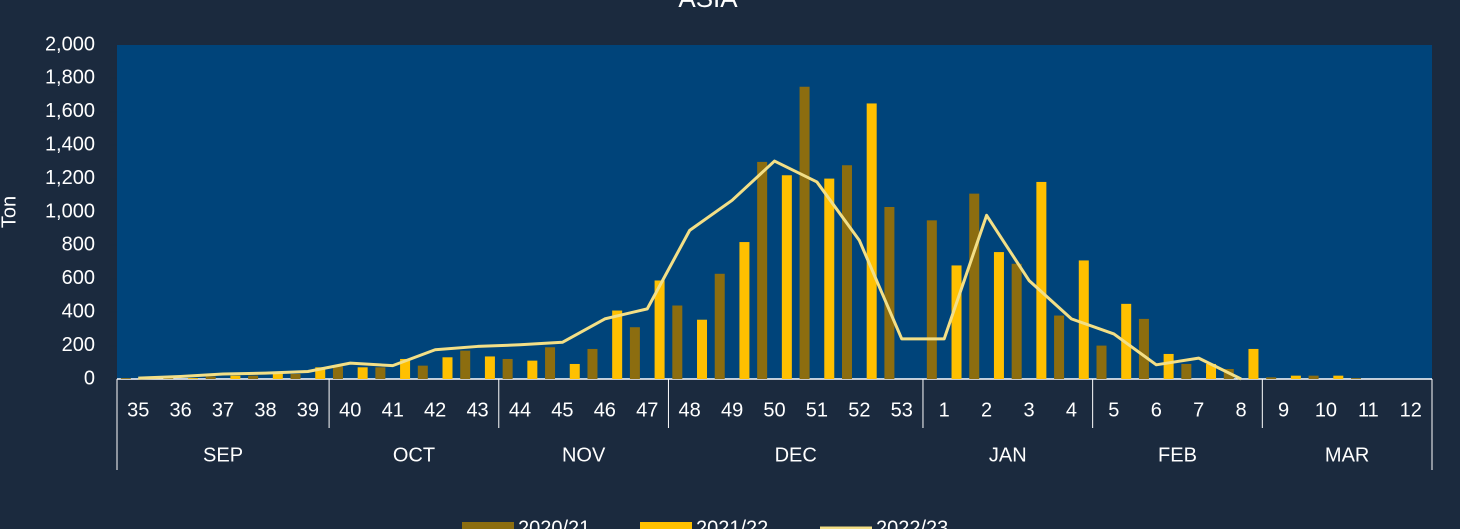  I want to click on chart-title: ASIA, so click(708, 6).